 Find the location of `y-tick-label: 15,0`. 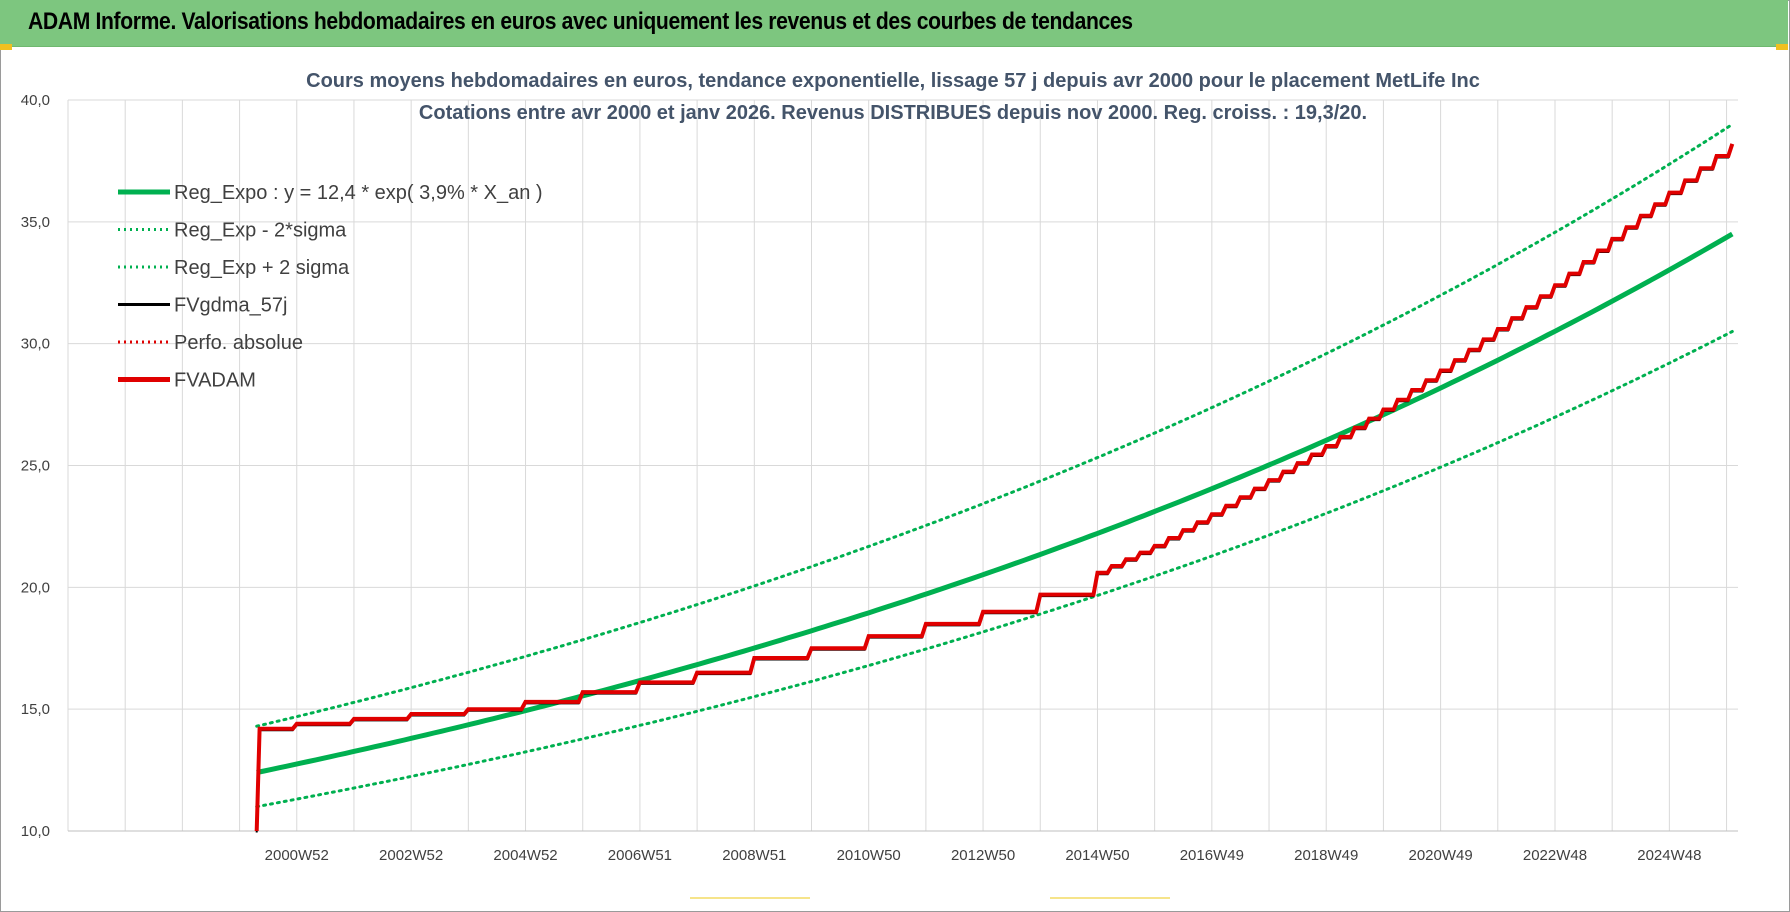

y-tick-label: 15,0 is located at coordinates (35, 709).